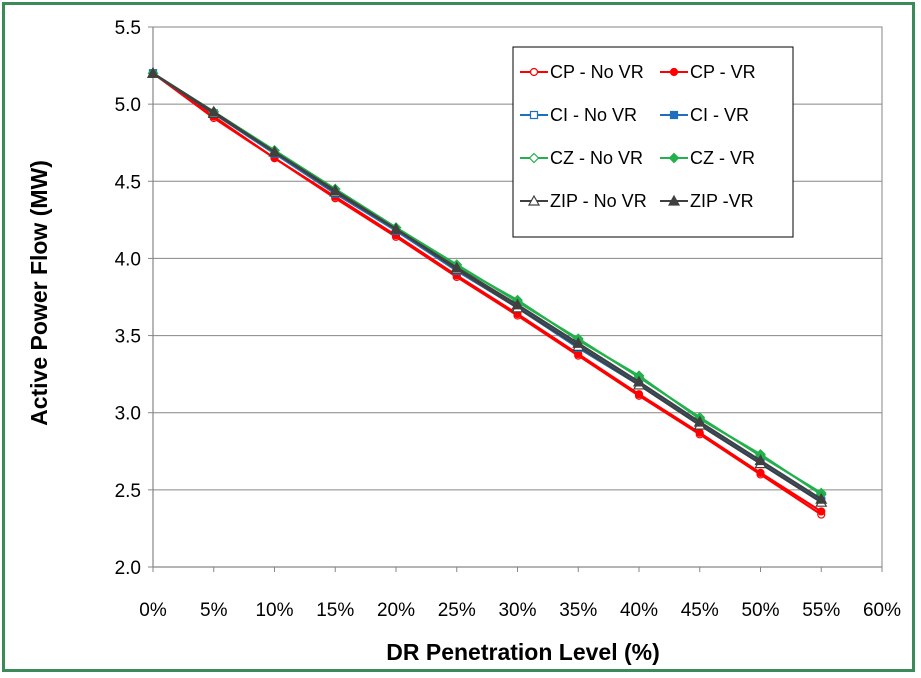 This screenshot has height=678, width=921. I want to click on legend-item: CZ - No VR, so click(581, 158).